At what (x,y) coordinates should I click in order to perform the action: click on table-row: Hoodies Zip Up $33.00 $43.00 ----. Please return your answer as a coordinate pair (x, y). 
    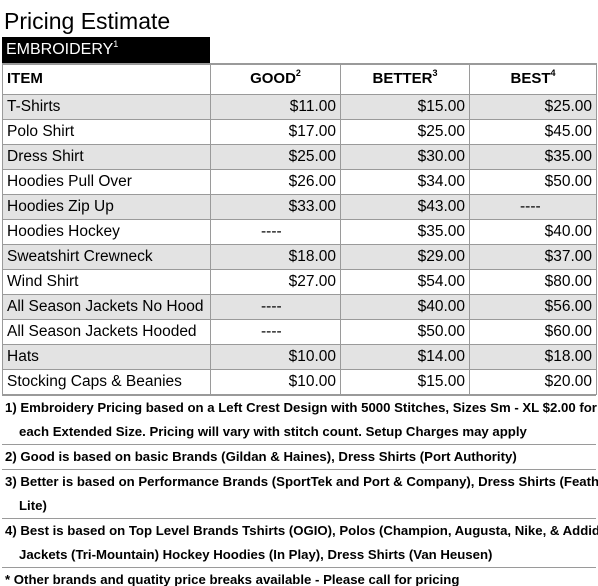
    Looking at the image, I should click on (299, 206).